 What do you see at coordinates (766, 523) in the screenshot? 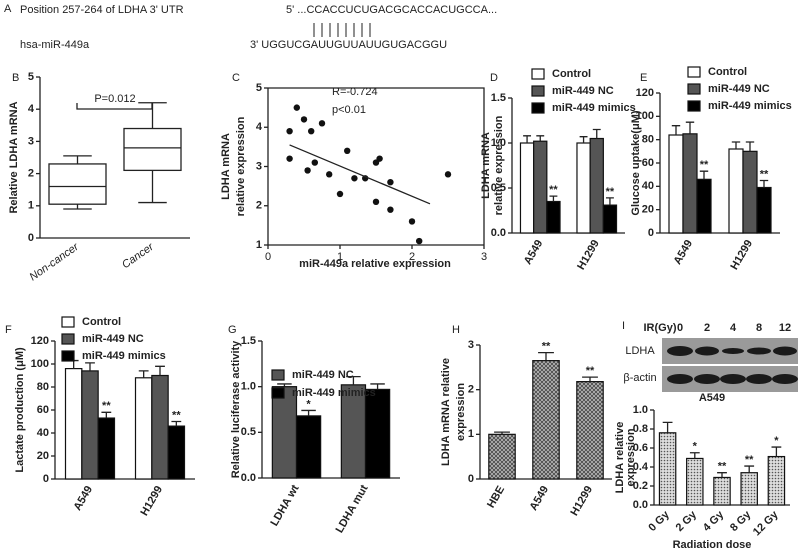
I see `x-tick-label: 12 Gy` at bounding box center [766, 523].